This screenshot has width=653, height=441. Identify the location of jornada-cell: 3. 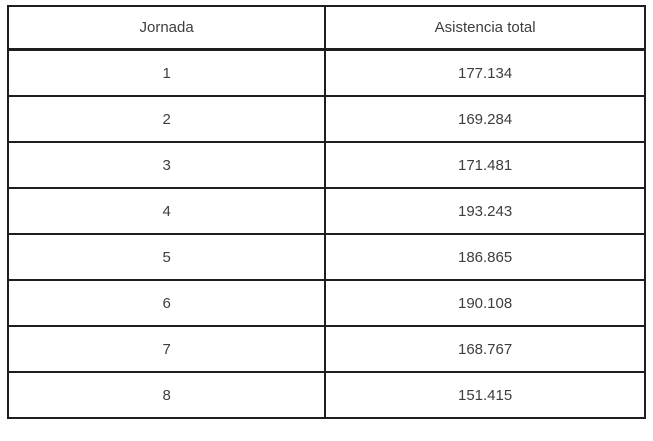
(166, 165).